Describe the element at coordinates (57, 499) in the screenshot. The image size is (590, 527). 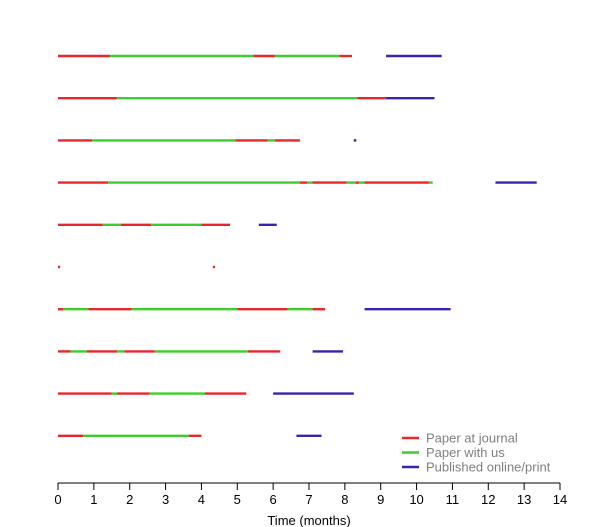
I see `x-tick-label: 0` at that location.